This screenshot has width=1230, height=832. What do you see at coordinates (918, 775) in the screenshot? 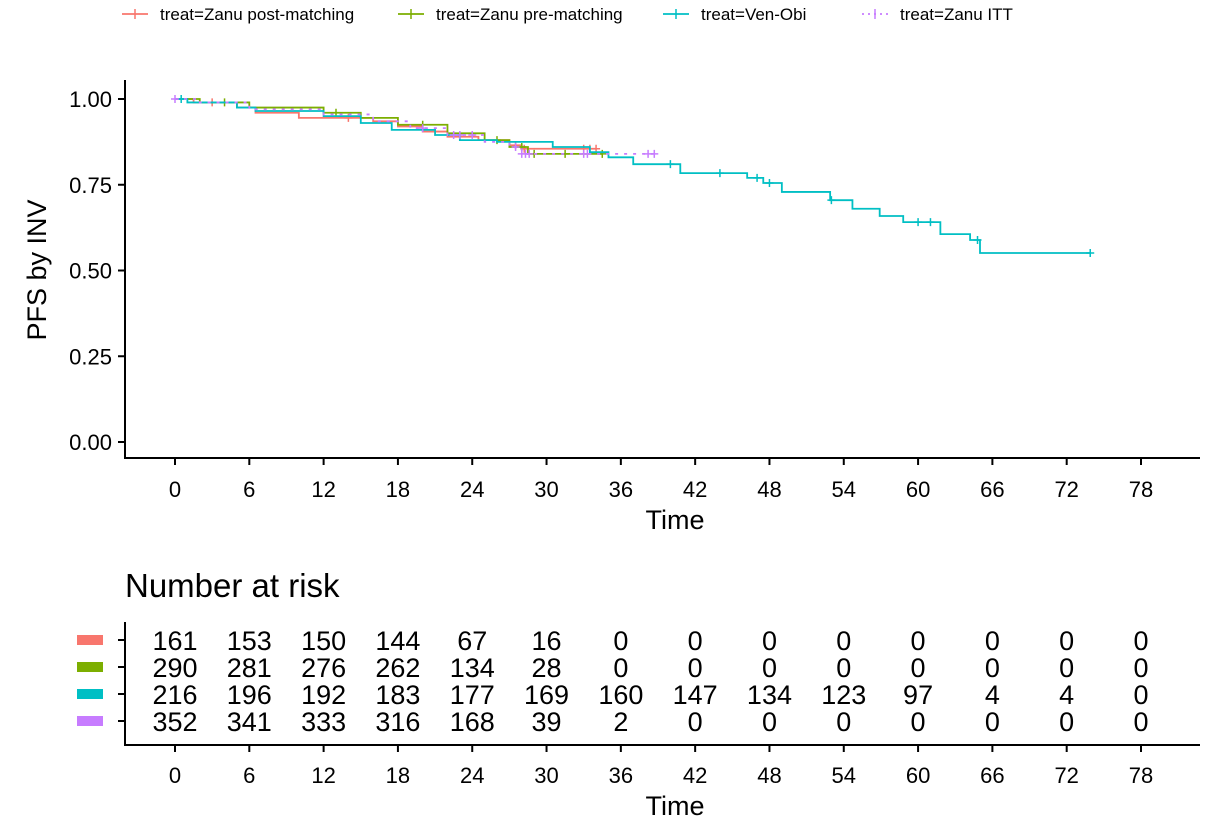
I see `risk-x-tick-label: 60` at bounding box center [918, 775].